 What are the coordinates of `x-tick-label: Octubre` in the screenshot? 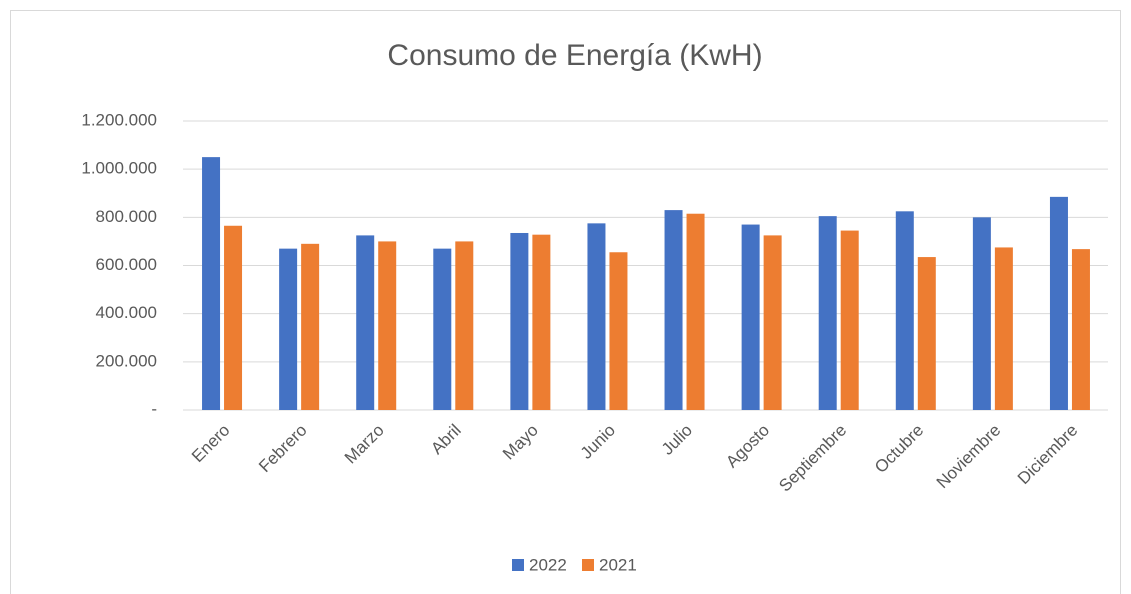 It's located at (899, 449).